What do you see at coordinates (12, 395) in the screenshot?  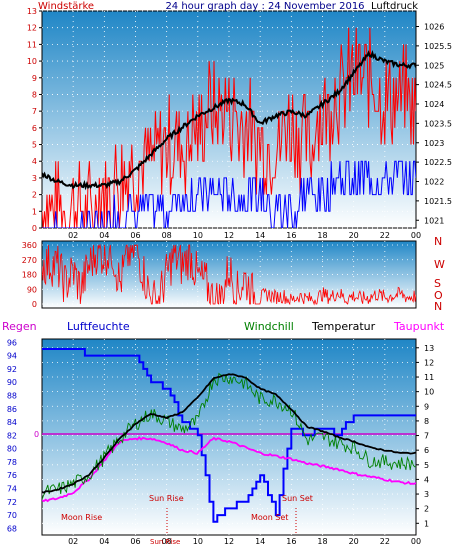 I see `luftfeuchte-tick-label: 88` at bounding box center [12, 395].